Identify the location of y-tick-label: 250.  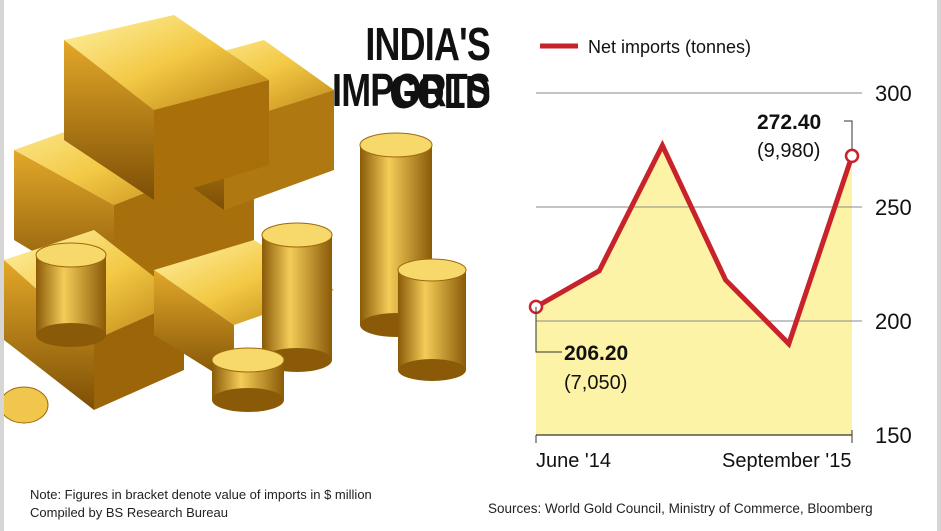
(893, 207).